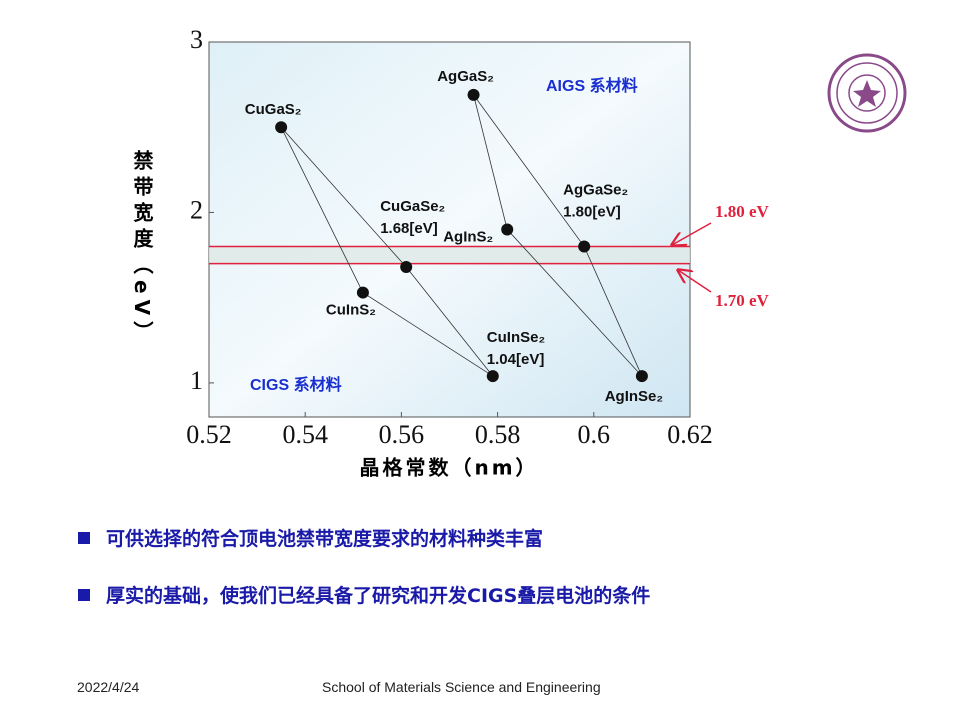  I want to click on bullet-text: 可供选择的符合顶电池禁带宽度要求的材料种类丰富, so click(325, 539).